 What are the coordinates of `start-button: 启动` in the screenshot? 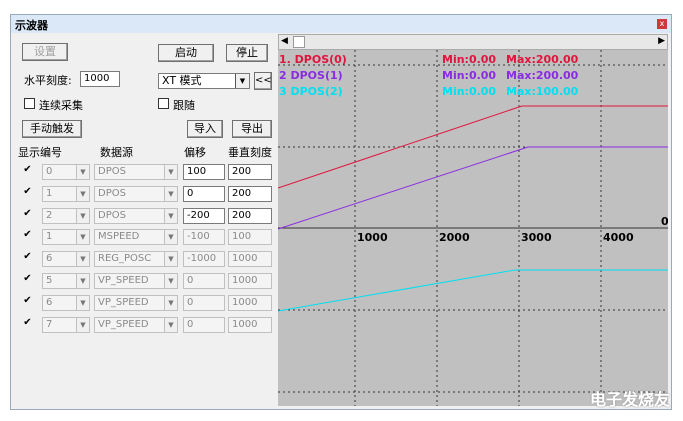 It's located at (186, 53).